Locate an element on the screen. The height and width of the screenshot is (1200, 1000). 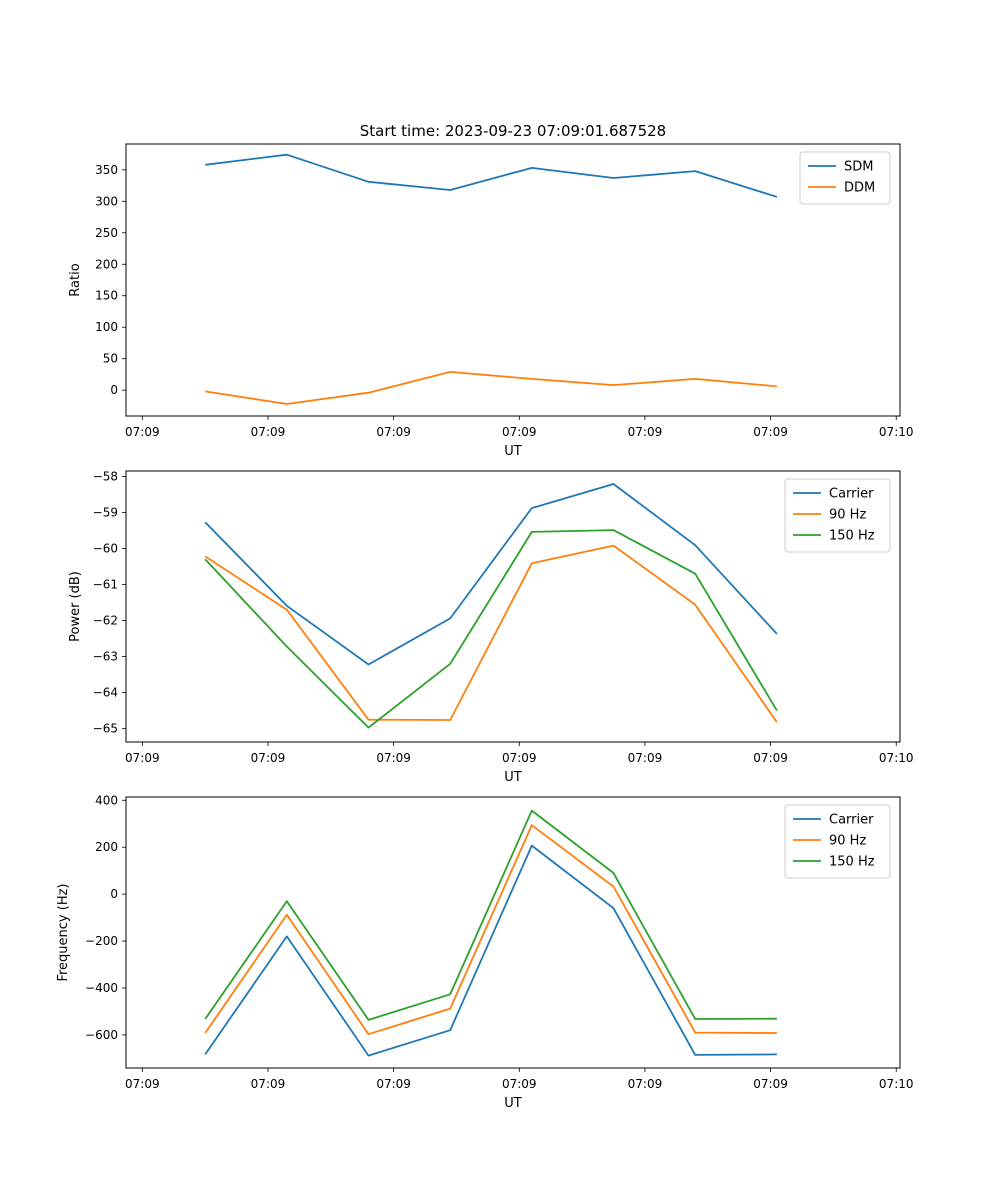
y-tick-label: 100 is located at coordinates (106, 327).